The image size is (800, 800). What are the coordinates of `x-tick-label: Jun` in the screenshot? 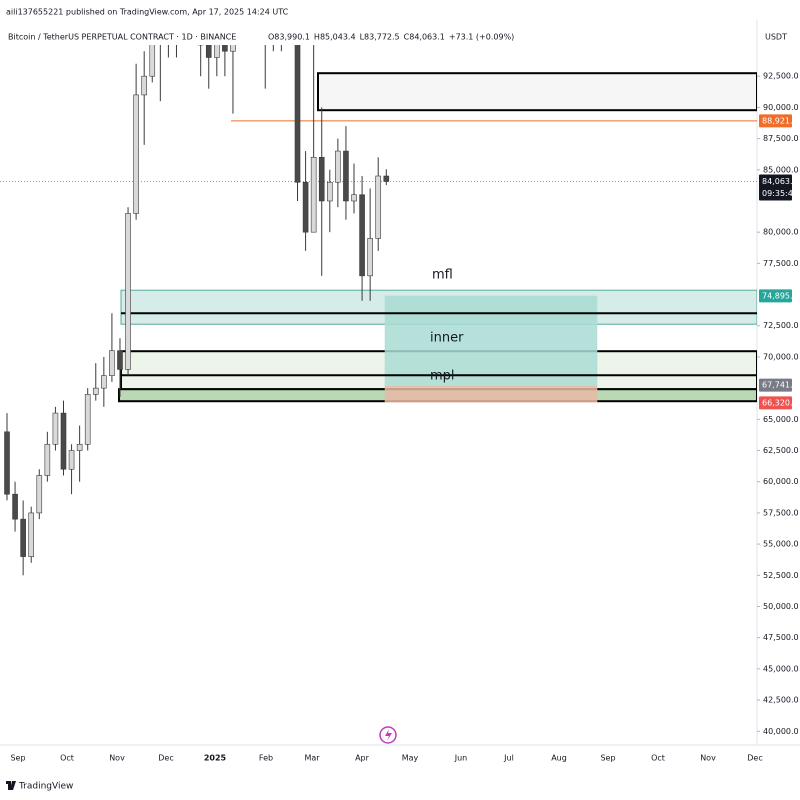 It's located at (461, 758).